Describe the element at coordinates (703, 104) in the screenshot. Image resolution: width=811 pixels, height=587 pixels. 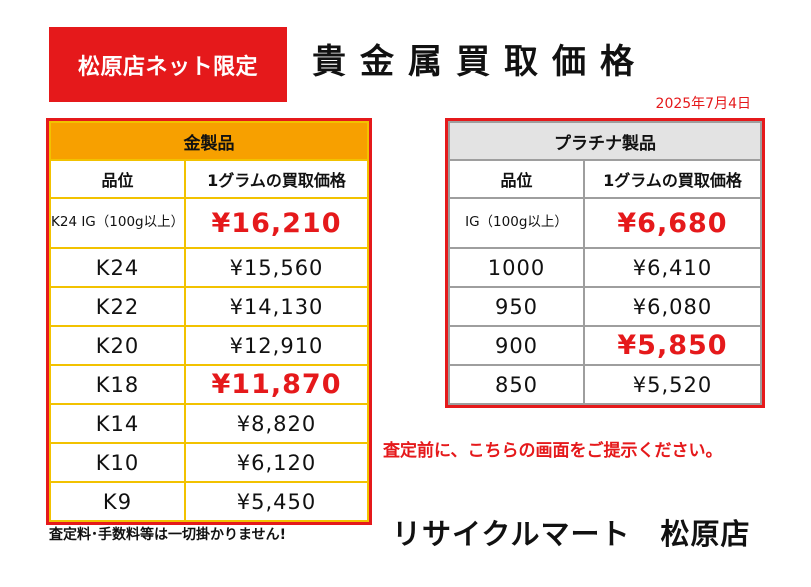
I see `price-date: 2025年7月4日` at that location.